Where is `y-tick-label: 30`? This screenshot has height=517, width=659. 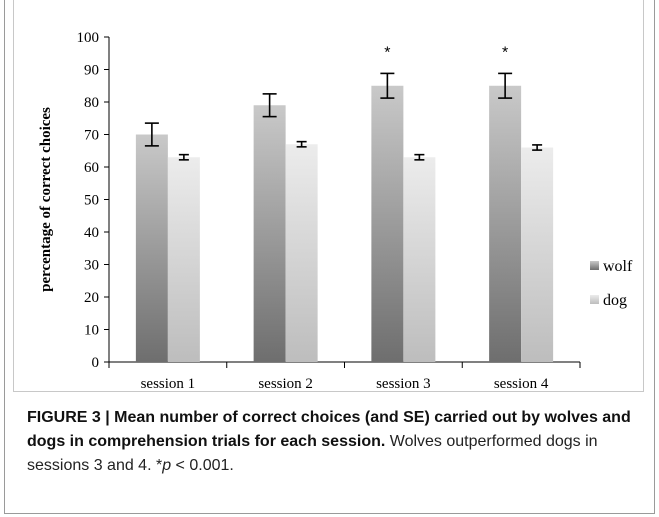
y-tick-label: 30 is located at coordinates (91, 266).